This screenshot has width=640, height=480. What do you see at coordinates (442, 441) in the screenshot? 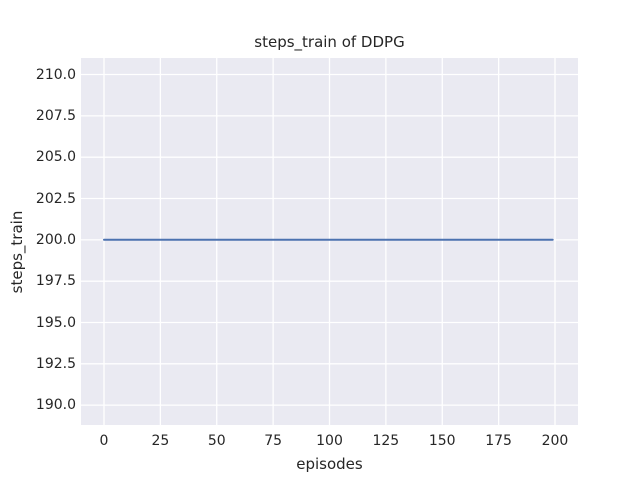
I see `x-tick-label: 150` at bounding box center [442, 441].